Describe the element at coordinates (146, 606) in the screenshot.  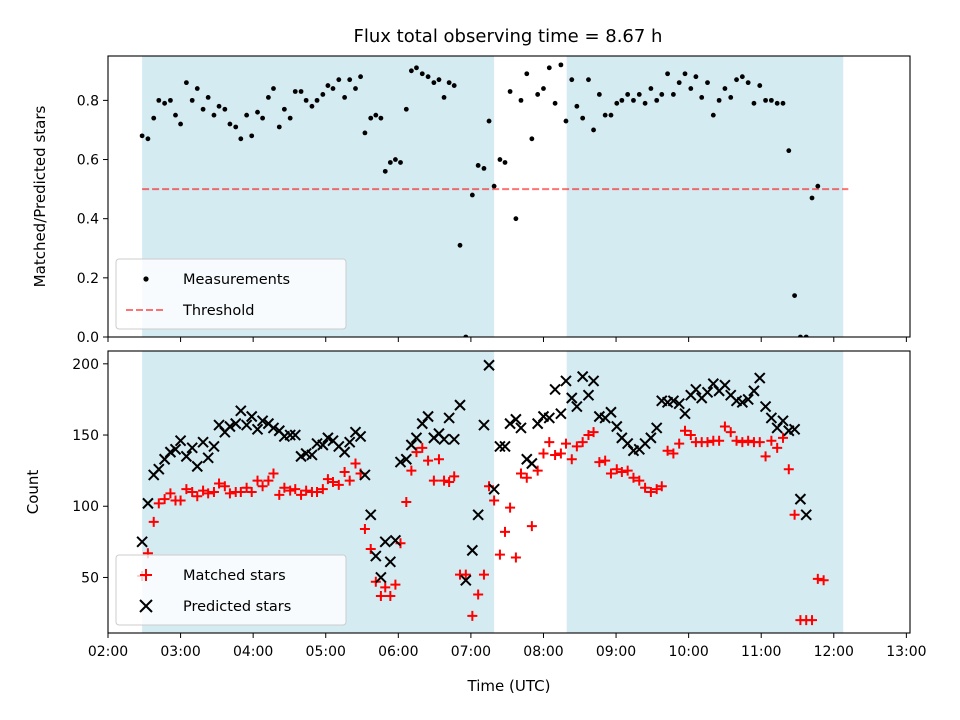
I see `legend-predicted-marker` at that location.